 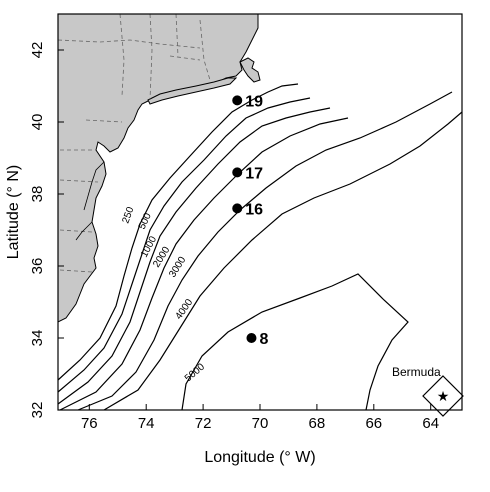 What do you see at coordinates (260, 423) in the screenshot?
I see `x-tick-label: 70` at bounding box center [260, 423].